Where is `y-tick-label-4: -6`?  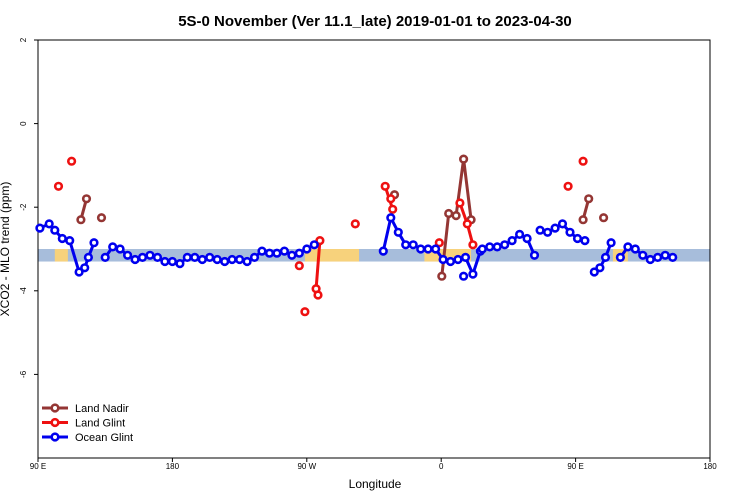 y-tick-label-4: -6 is located at coordinates (23, 374).